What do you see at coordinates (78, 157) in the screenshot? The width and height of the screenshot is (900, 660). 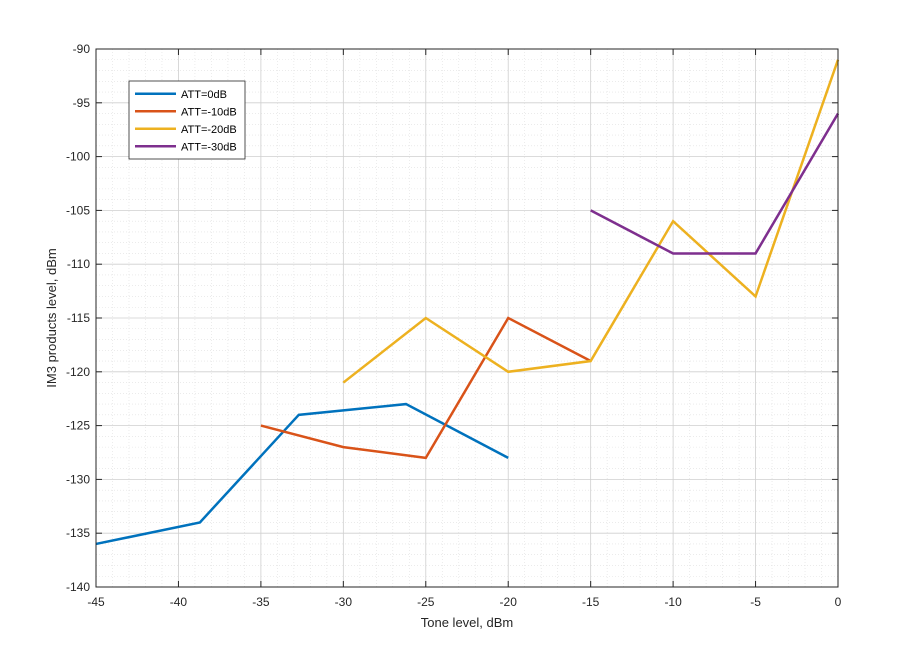 I see `y-tick-label: -100` at bounding box center [78, 157].